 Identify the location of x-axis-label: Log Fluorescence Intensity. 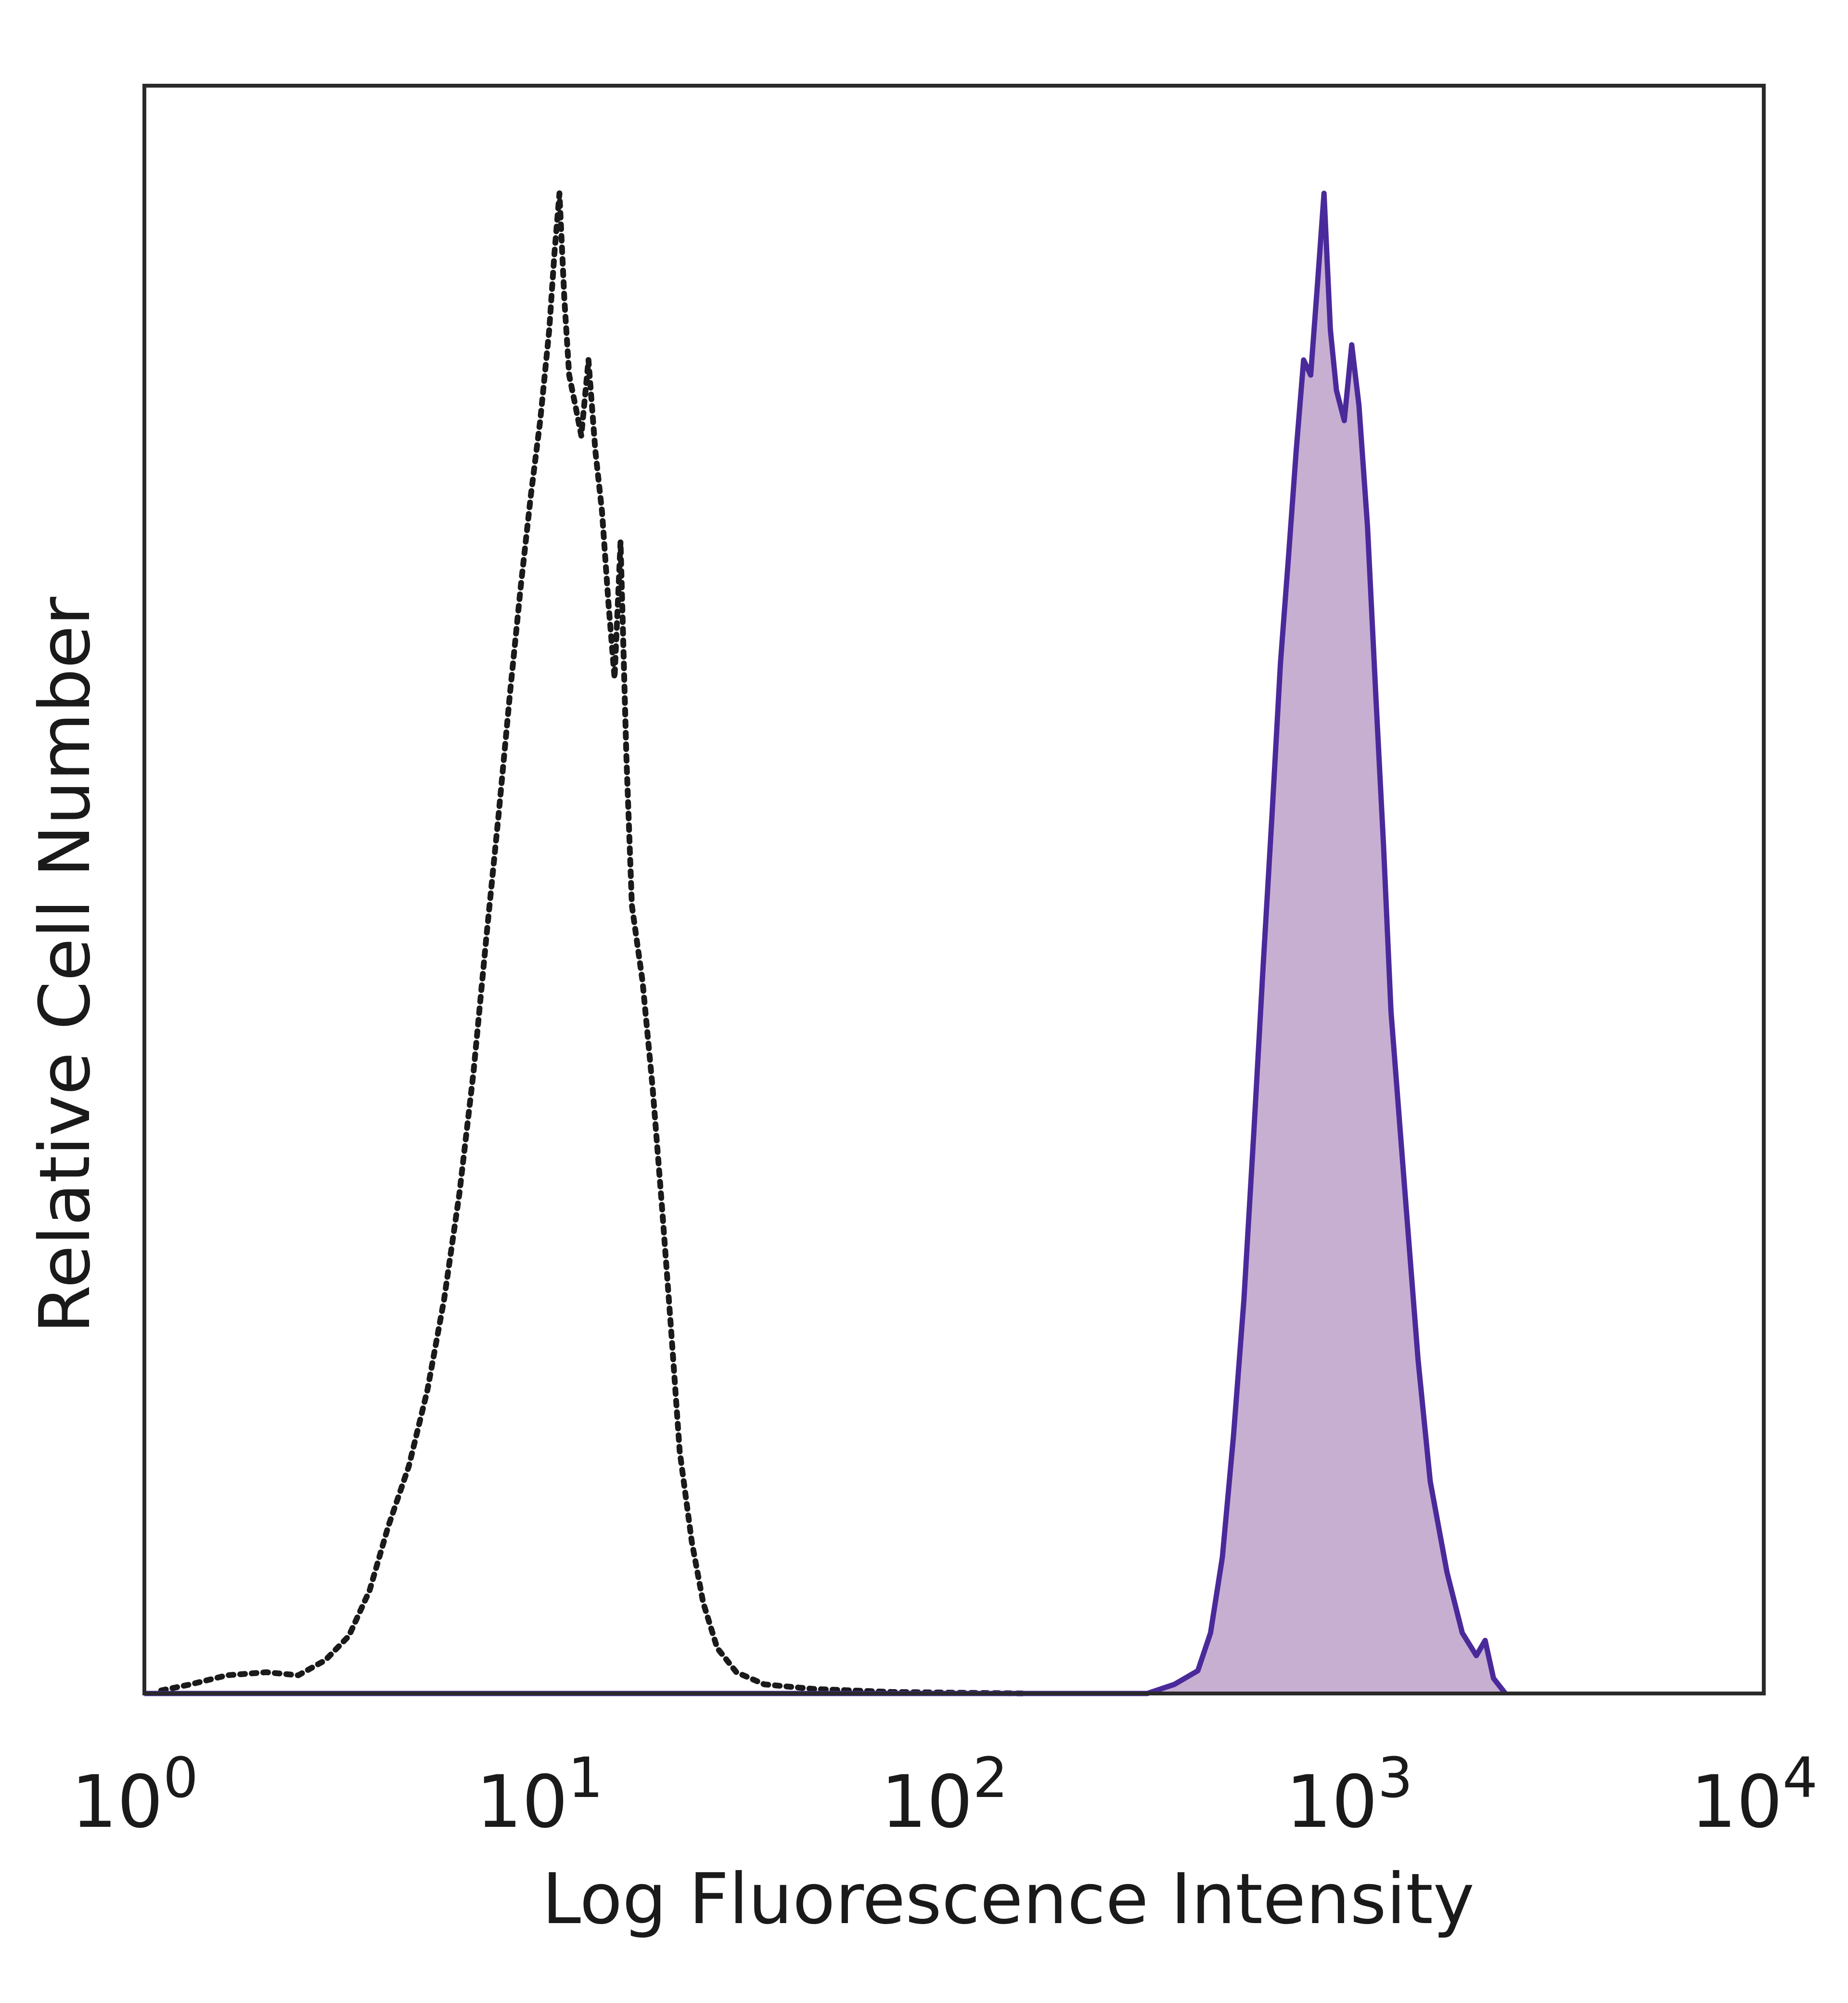
(1008, 1899).